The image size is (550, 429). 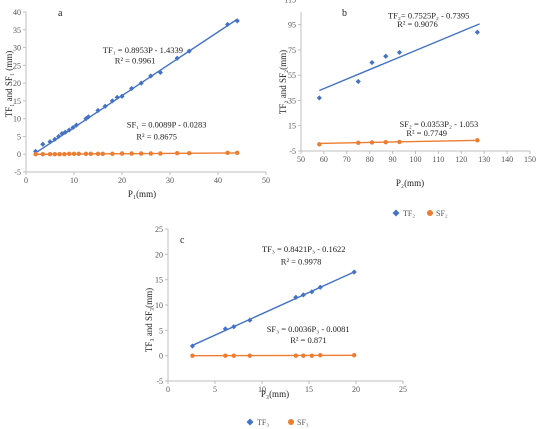 I want to click on x-tick-label-b: 110, so click(x=439, y=159).